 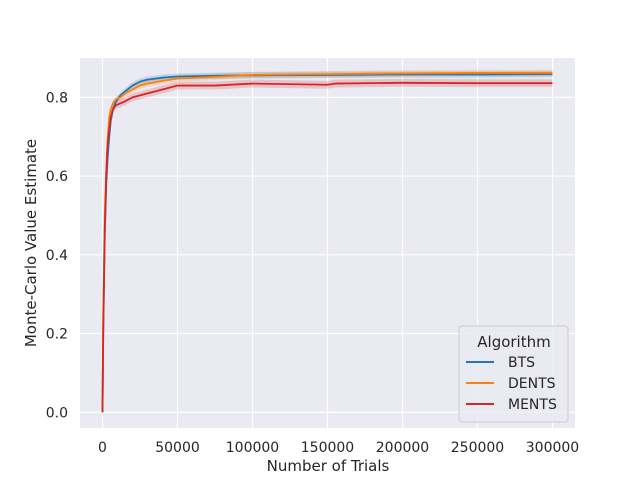 I want to click on x-tick-label: 250000, so click(x=477, y=448).